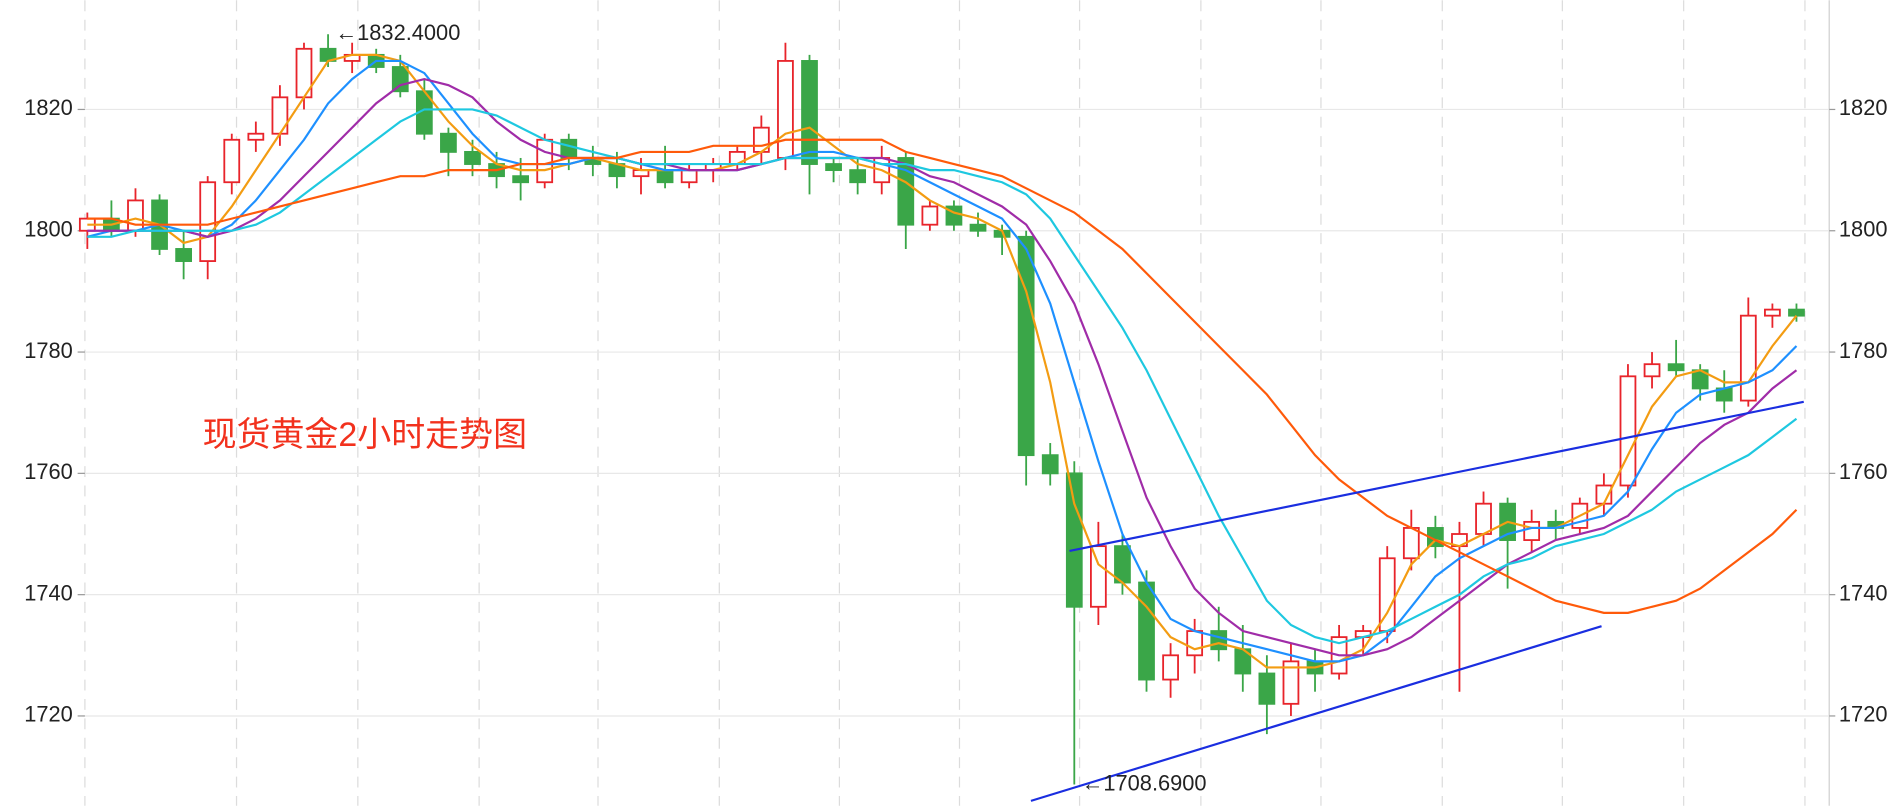 The height and width of the screenshot is (806, 1902). I want to click on y-tick-label: 1720, so click(48, 714).